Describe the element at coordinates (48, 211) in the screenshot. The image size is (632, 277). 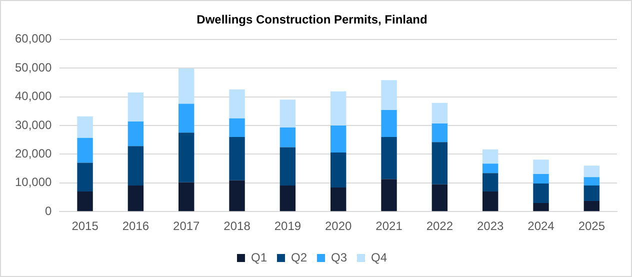
I see `y-tick-label: 0` at that location.